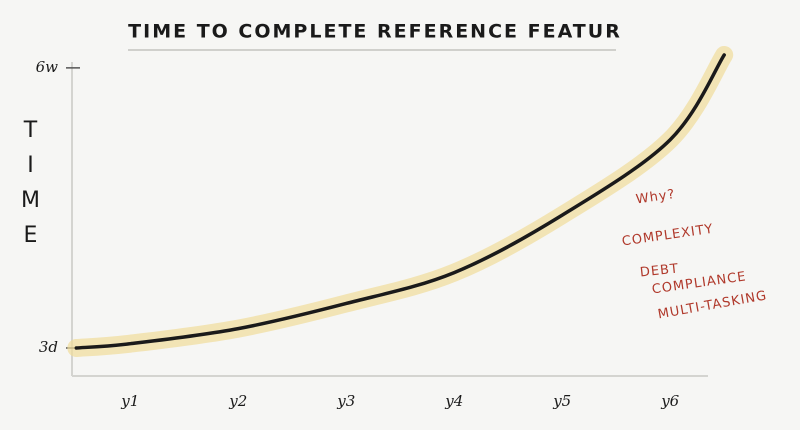  Describe the element at coordinates (237, 401) in the screenshot. I see `x-tick-label: y2` at that location.